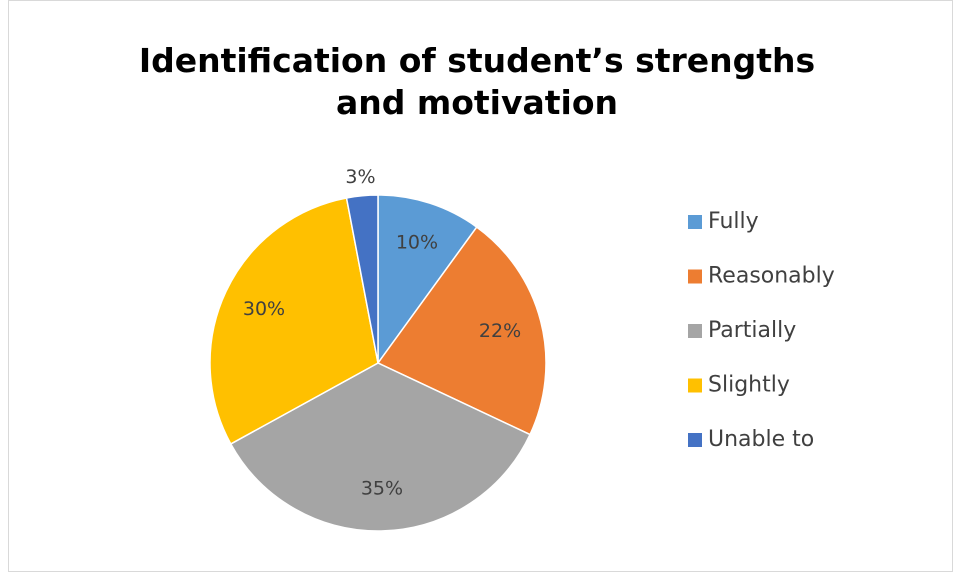 Image resolution: width=954 pixels, height=573 pixels. I want to click on data-label: 10%, so click(417, 243).